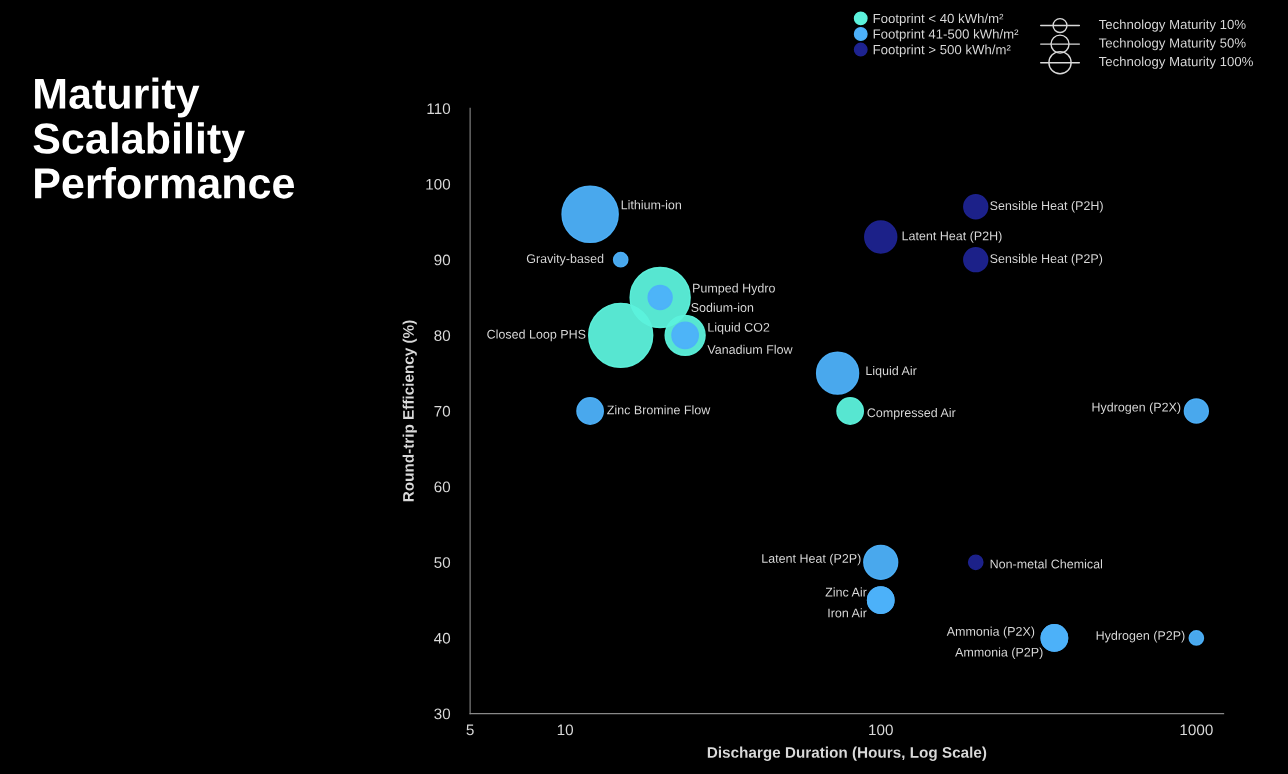 The height and width of the screenshot is (774, 1288). I want to click on legend-label: Footprint 41-500 kWh/m², so click(946, 35).